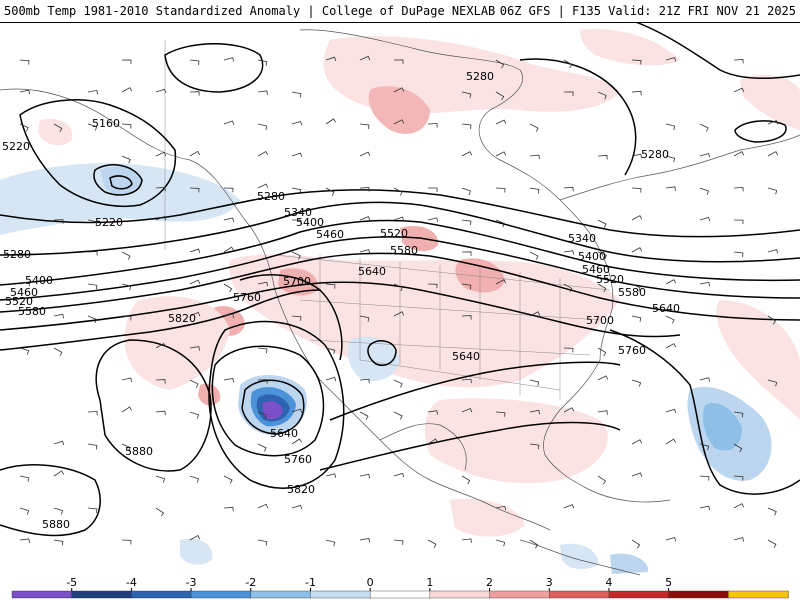  Describe the element at coordinates (608, 582) in the screenshot. I see `colorbar-tick-label: 4` at that location.